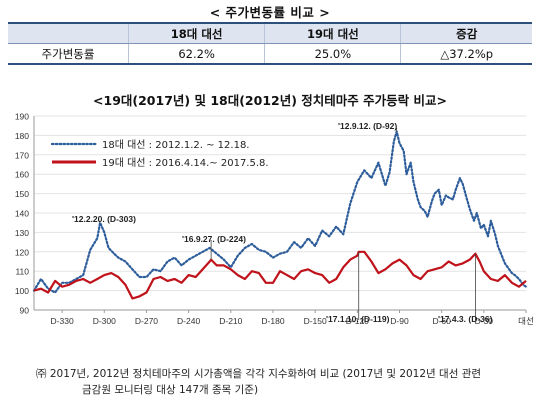  I want to click on x-tick-label: D-210, so click(230, 321).